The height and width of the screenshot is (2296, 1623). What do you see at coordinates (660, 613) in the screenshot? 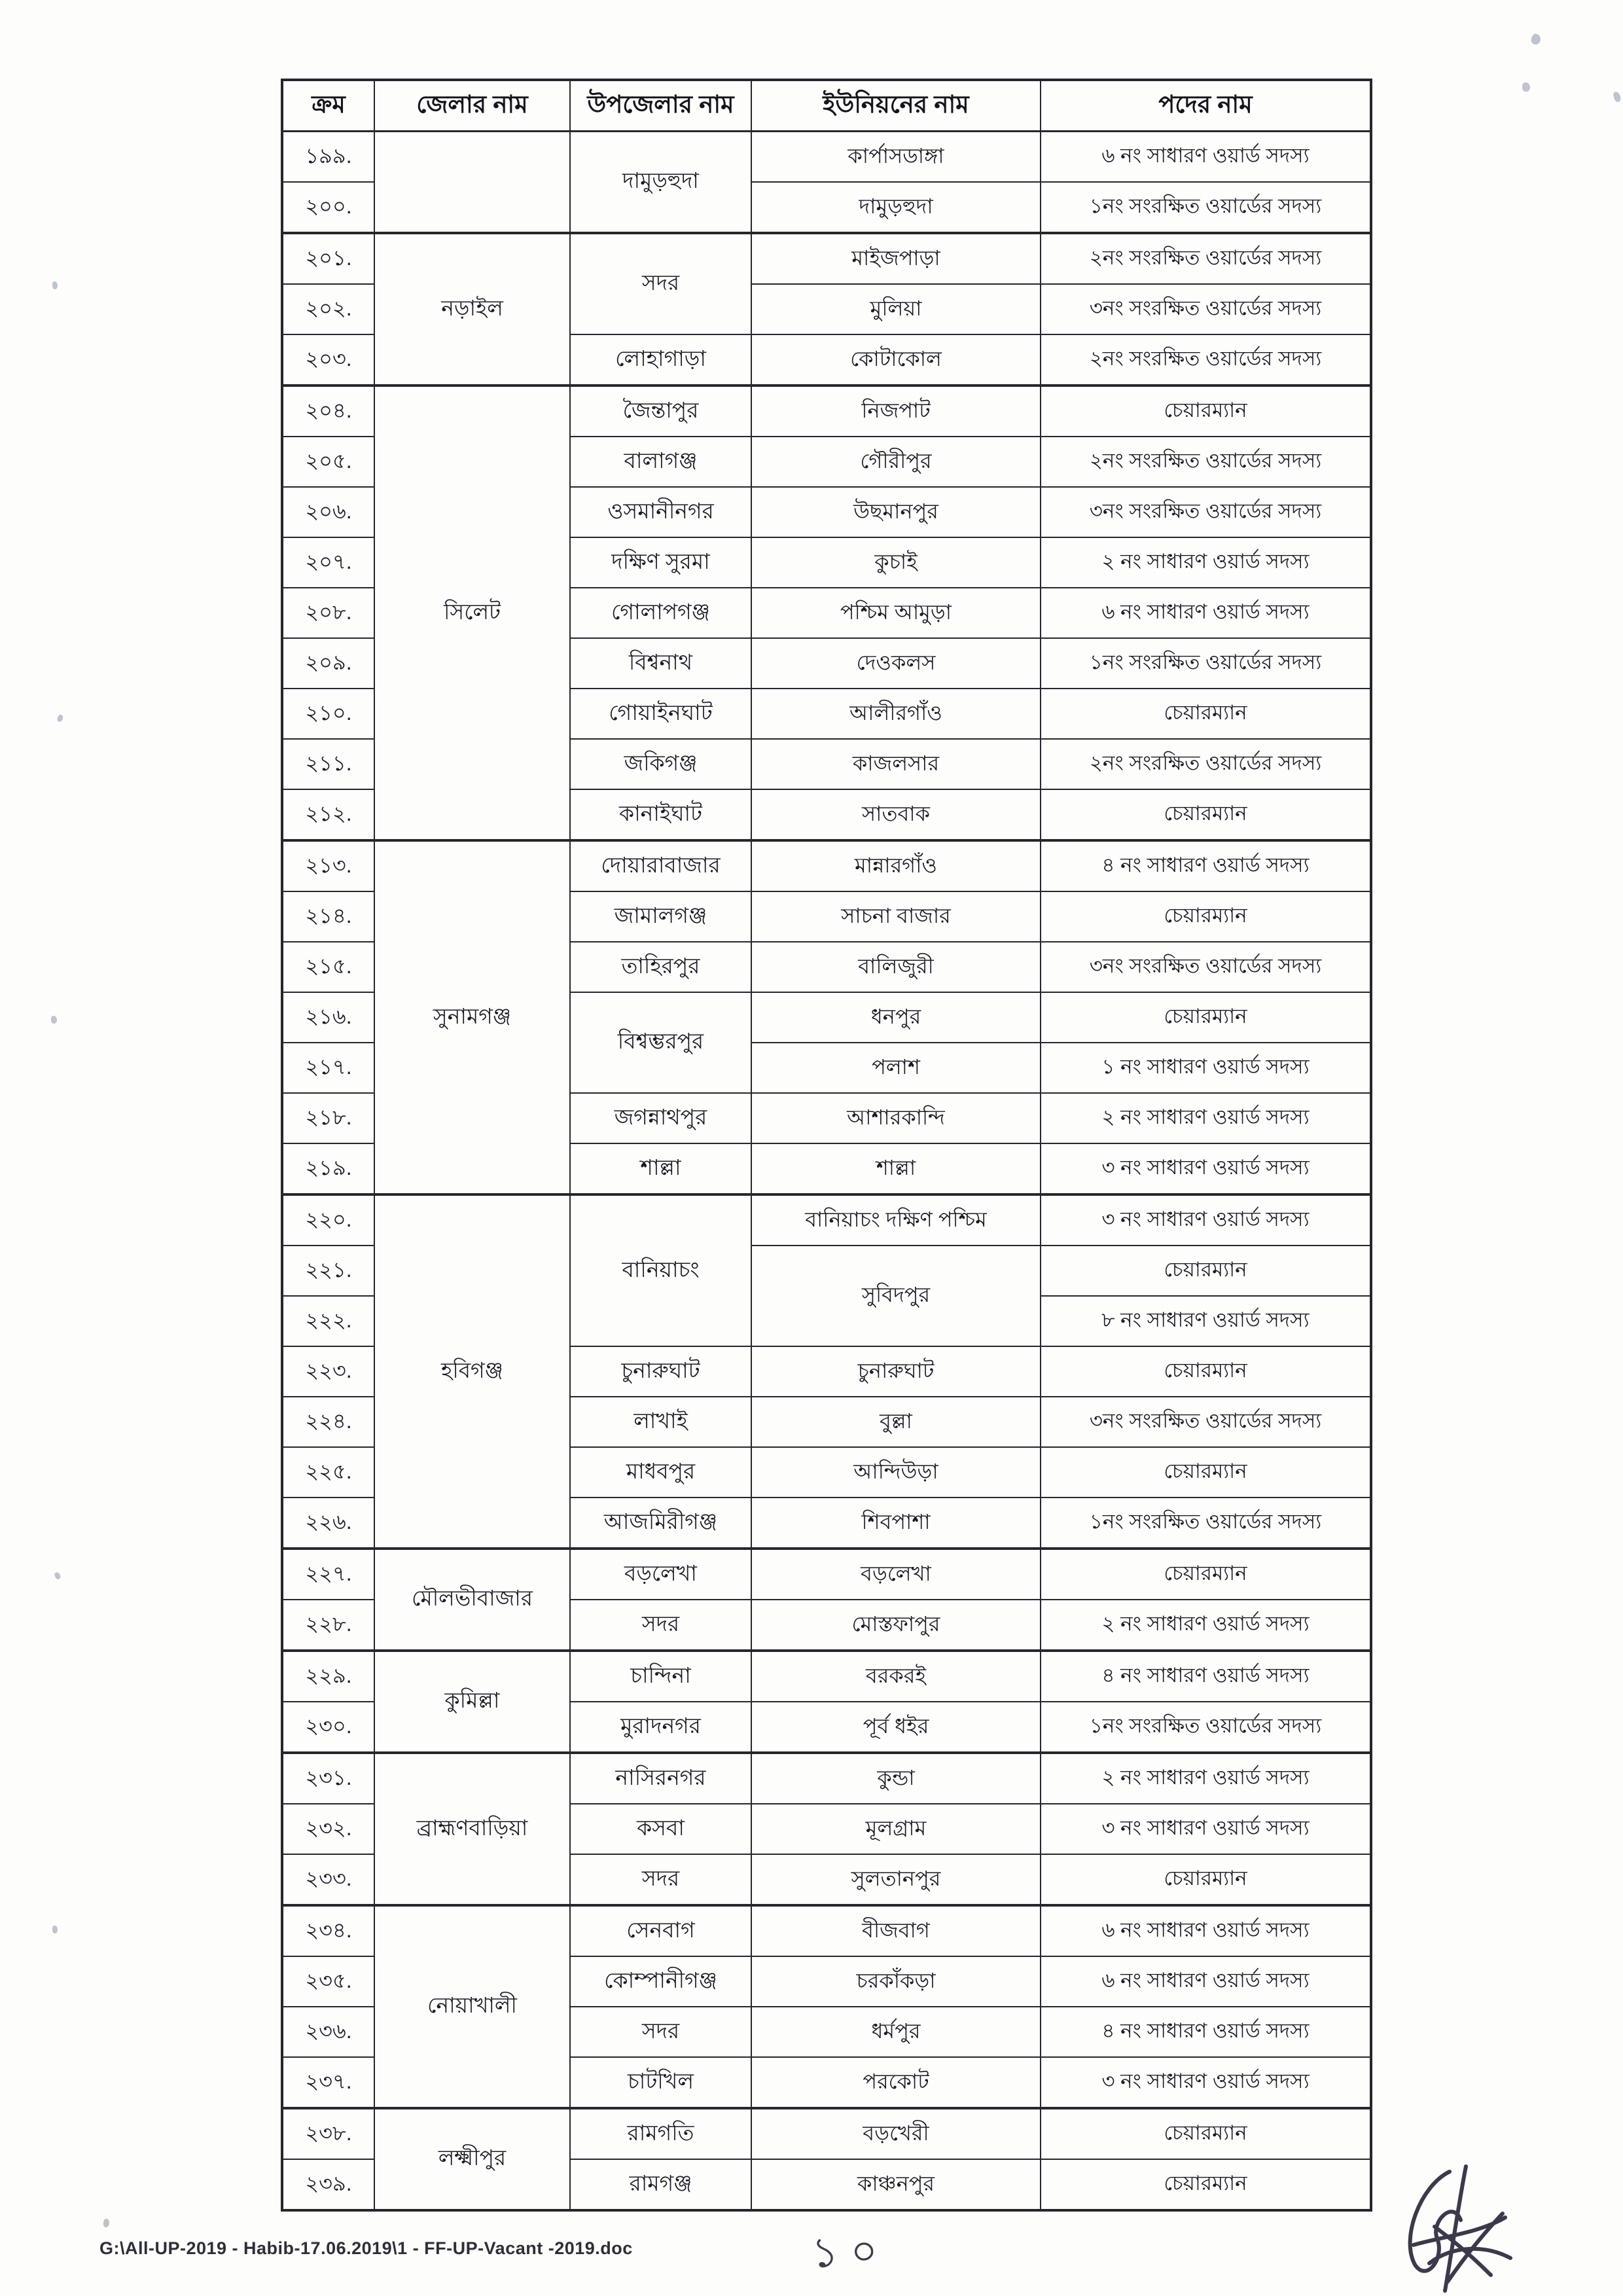
I see `cell-upazila: গোলাপগঞ্জ` at bounding box center [660, 613].